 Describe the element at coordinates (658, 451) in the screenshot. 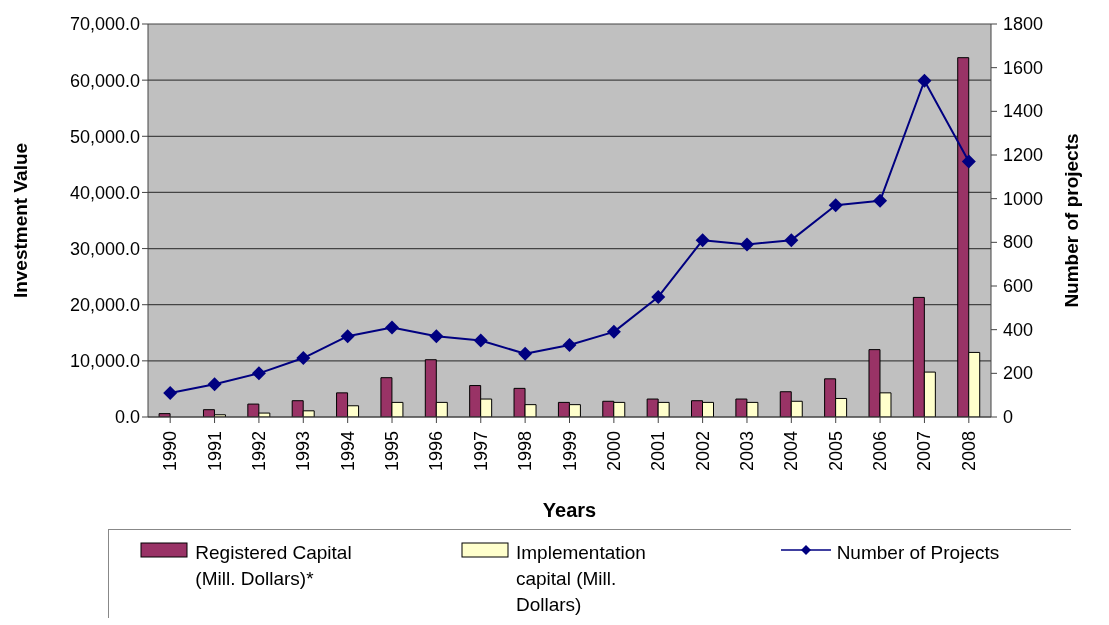

I see `x-tick-label: 2001` at that location.